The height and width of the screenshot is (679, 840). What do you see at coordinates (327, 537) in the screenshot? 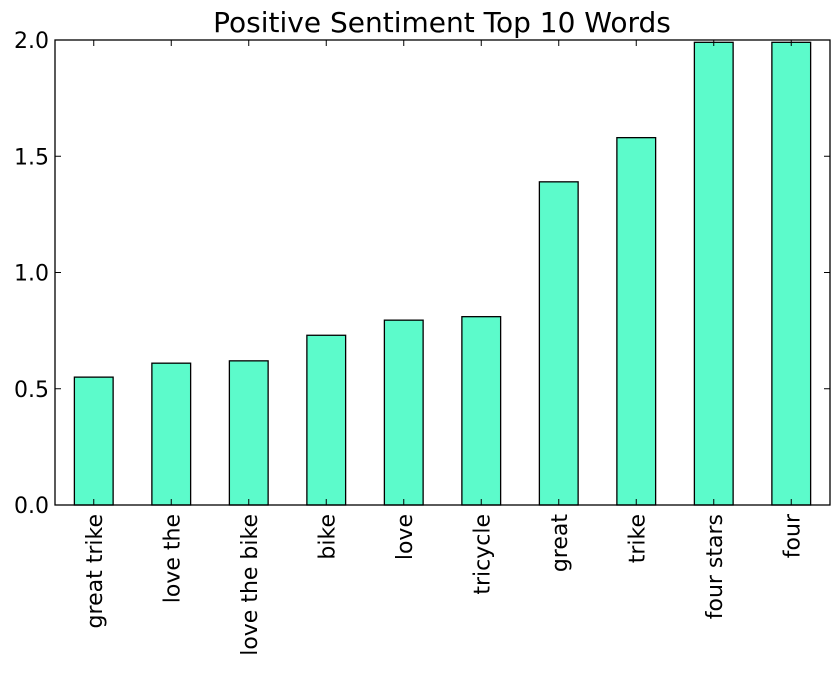
I see `x-tick-label: bike` at bounding box center [327, 537].